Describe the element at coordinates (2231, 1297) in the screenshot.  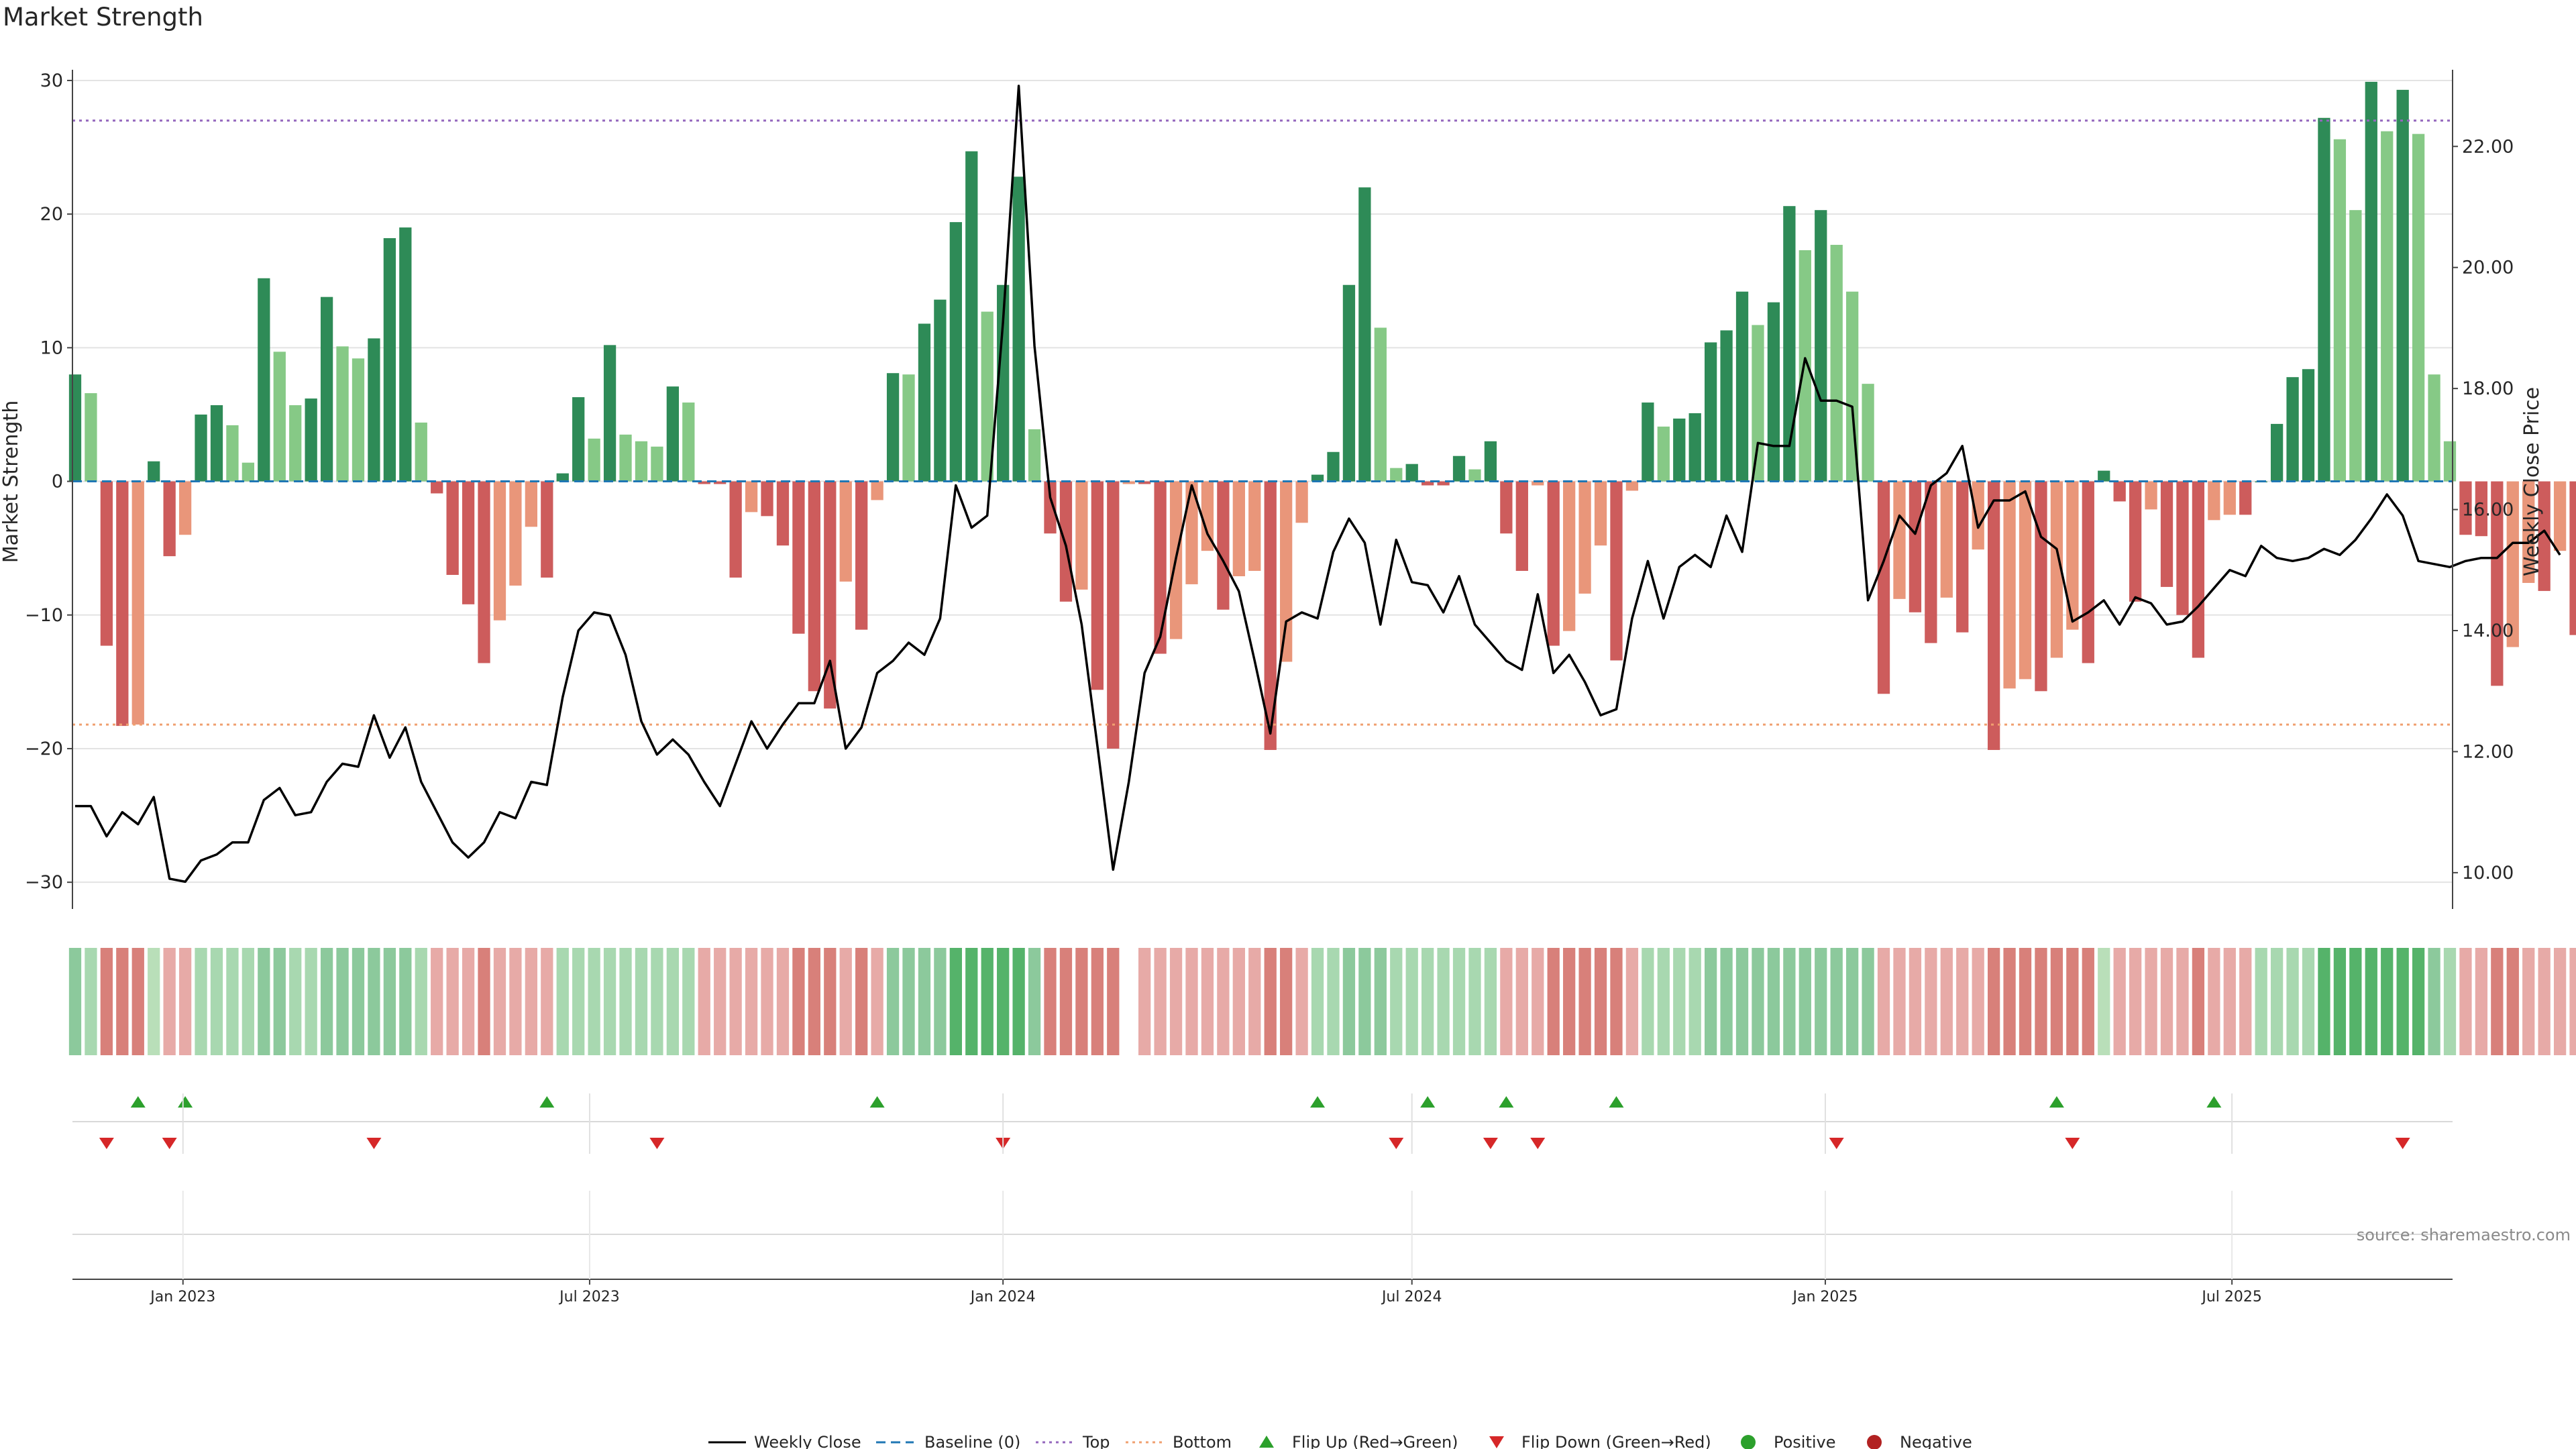
I see `x-tick-label: Jul 2025` at that location.